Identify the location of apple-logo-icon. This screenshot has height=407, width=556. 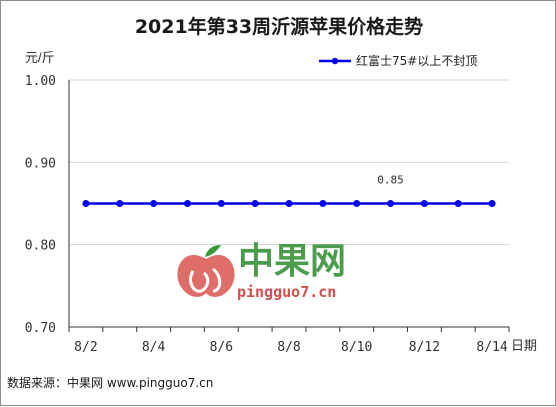
(206, 271).